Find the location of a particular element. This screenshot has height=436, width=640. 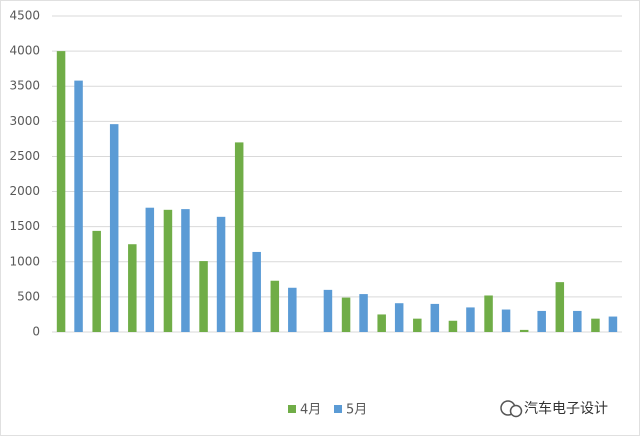

y-tick-label: 3000 is located at coordinates (24, 121).